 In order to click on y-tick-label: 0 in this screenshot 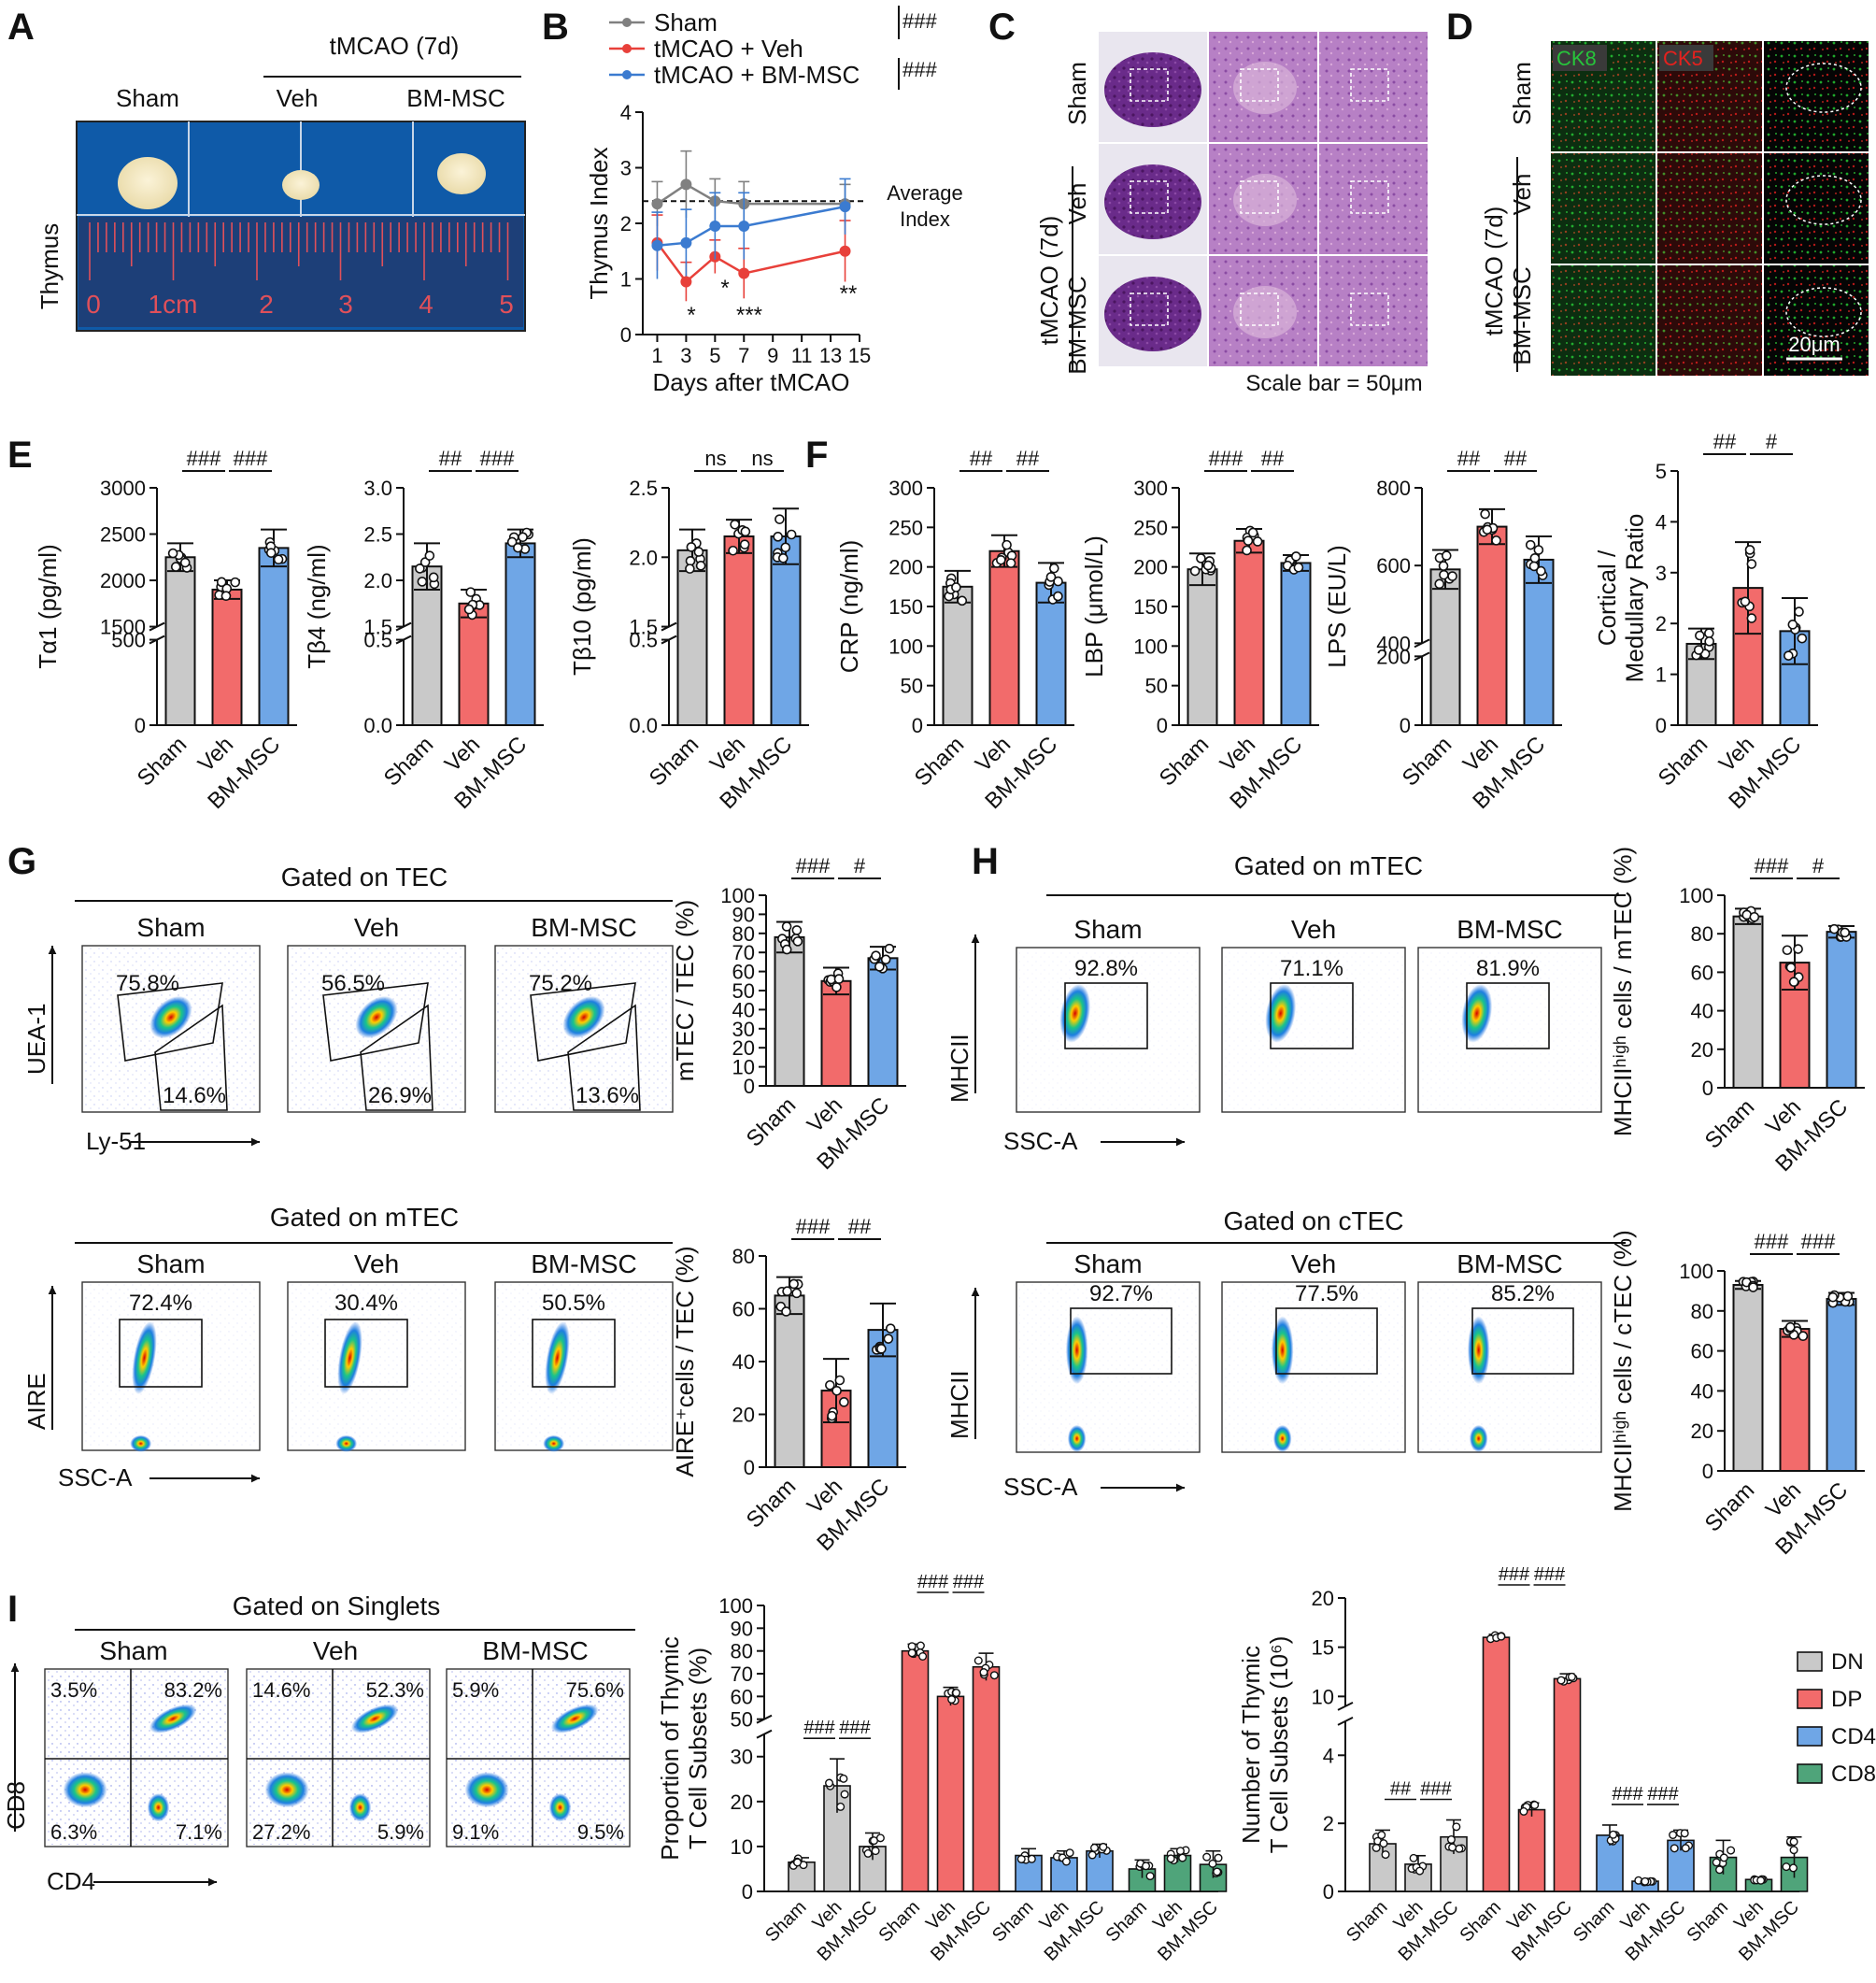, I will do `click(918, 725)`.